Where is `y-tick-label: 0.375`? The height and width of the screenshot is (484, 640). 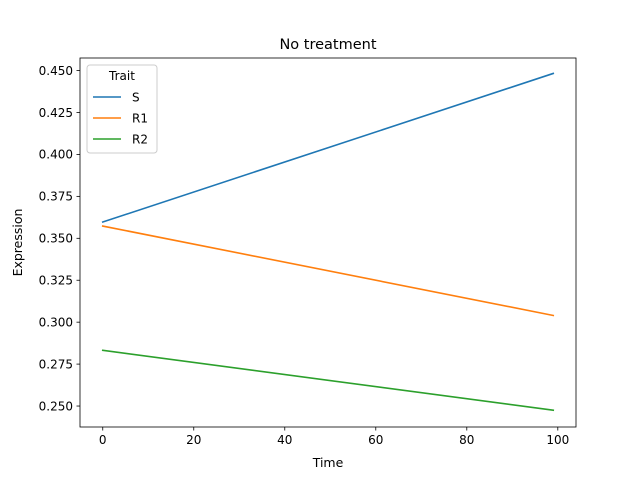
y-tick-label: 0.375 is located at coordinates (56, 197).